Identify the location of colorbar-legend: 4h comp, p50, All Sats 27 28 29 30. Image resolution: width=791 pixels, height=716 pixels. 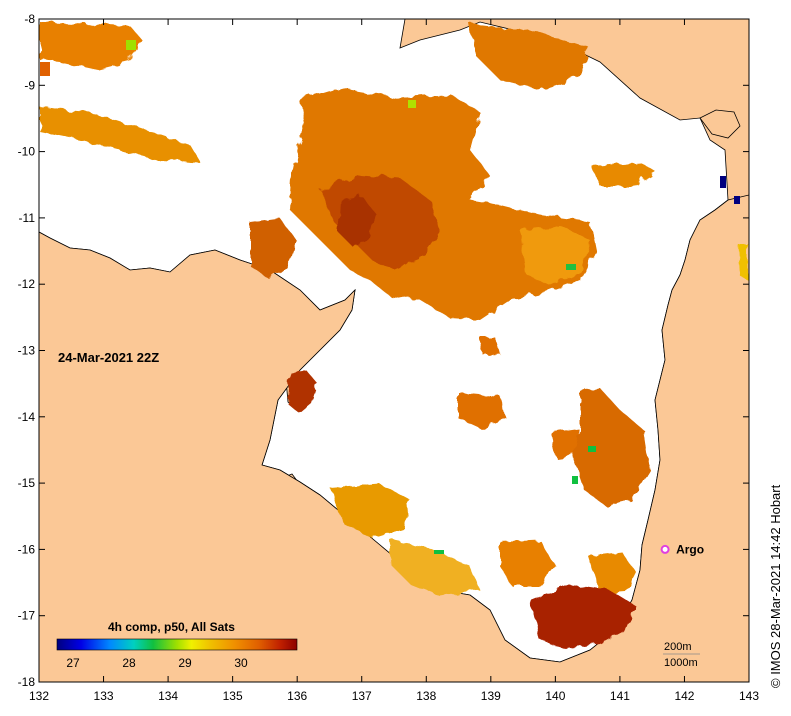
(177, 645).